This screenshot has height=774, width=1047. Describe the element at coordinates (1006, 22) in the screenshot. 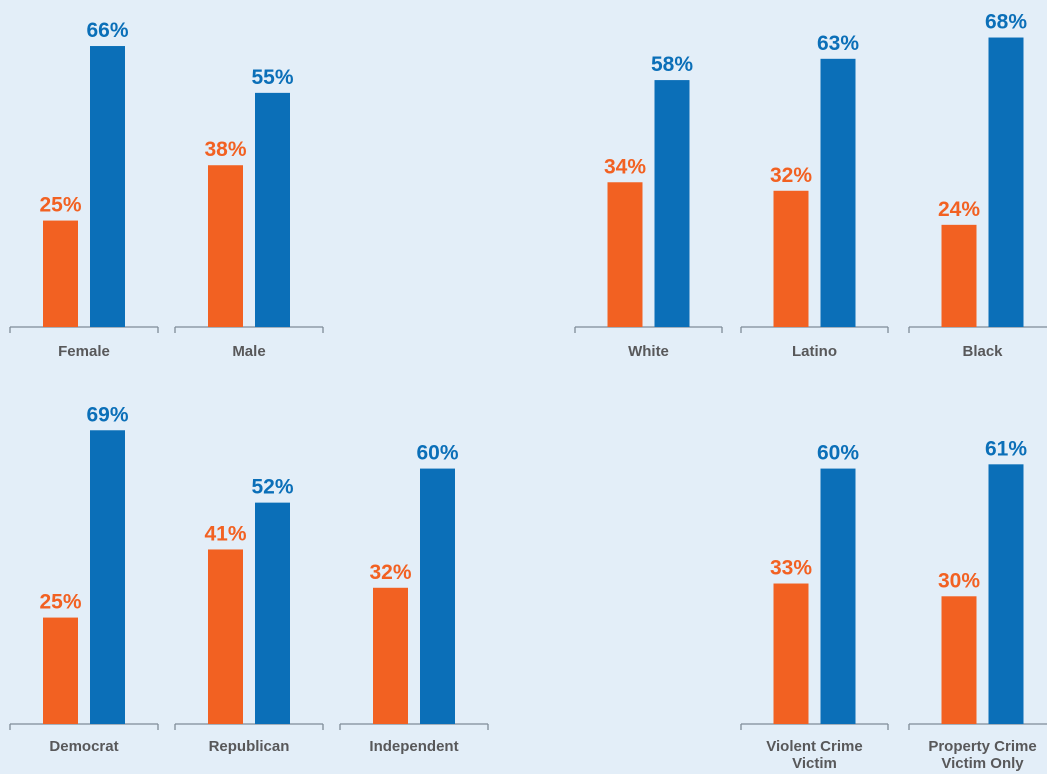

I see `data-label-black-blue: 68%` at that location.